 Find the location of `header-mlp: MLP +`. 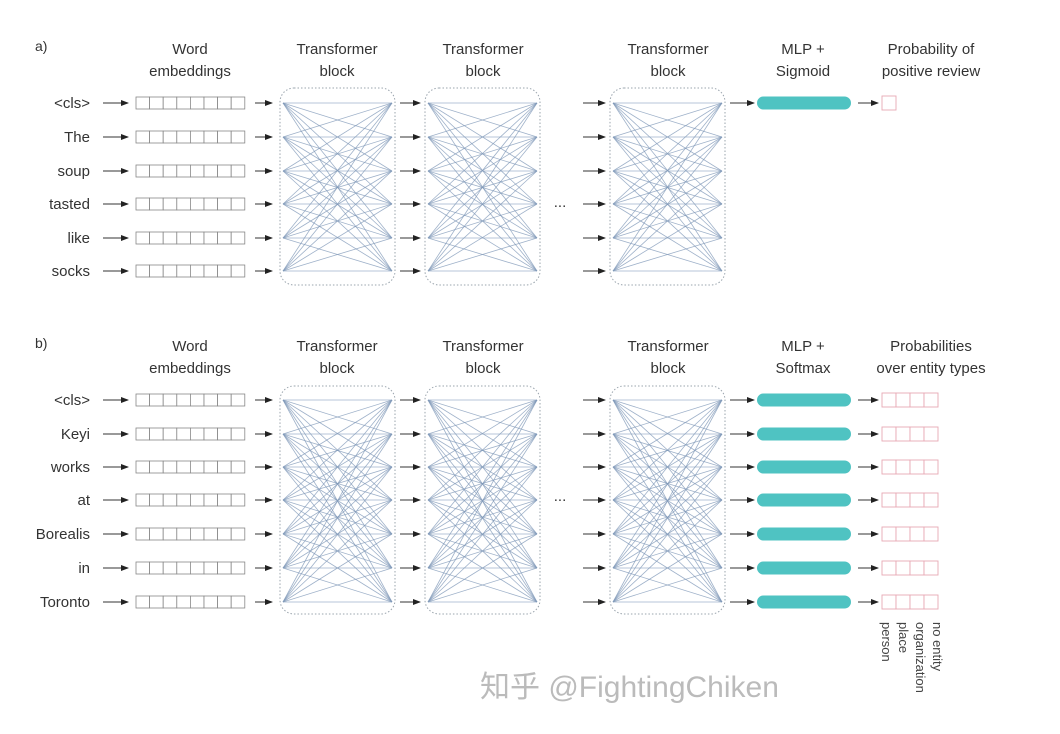

header-mlp: MLP + is located at coordinates (803, 49).